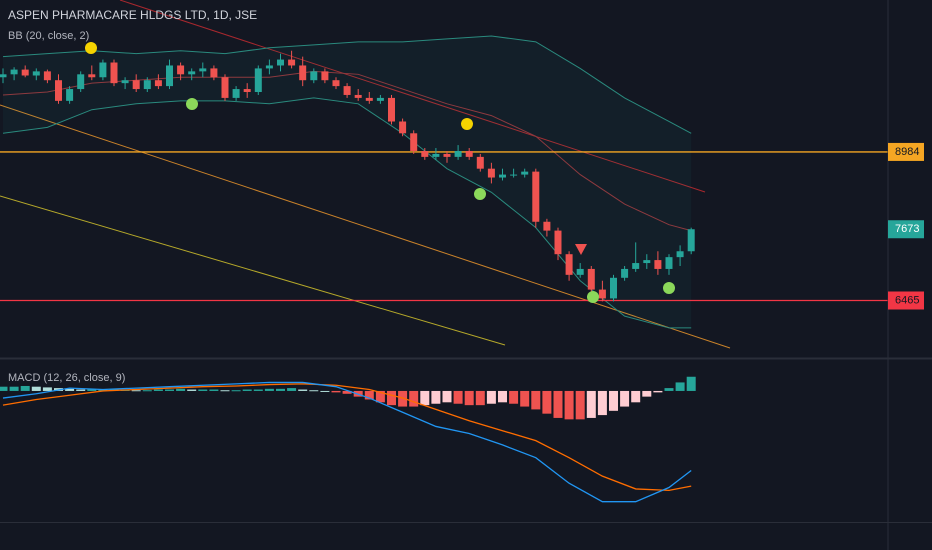  Describe the element at coordinates (347, 84) in the screenshot. I see `bb-upper` at that location.